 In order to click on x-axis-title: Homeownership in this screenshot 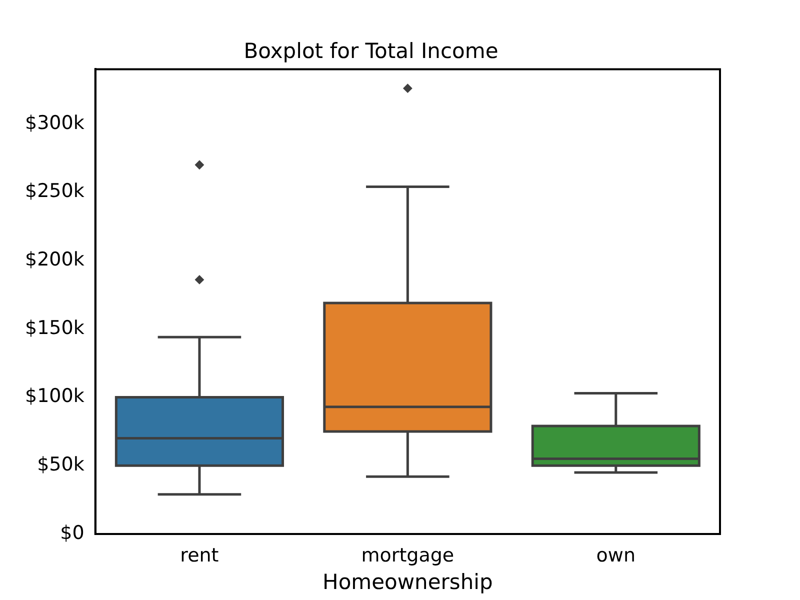, I will do `click(407, 582)`.